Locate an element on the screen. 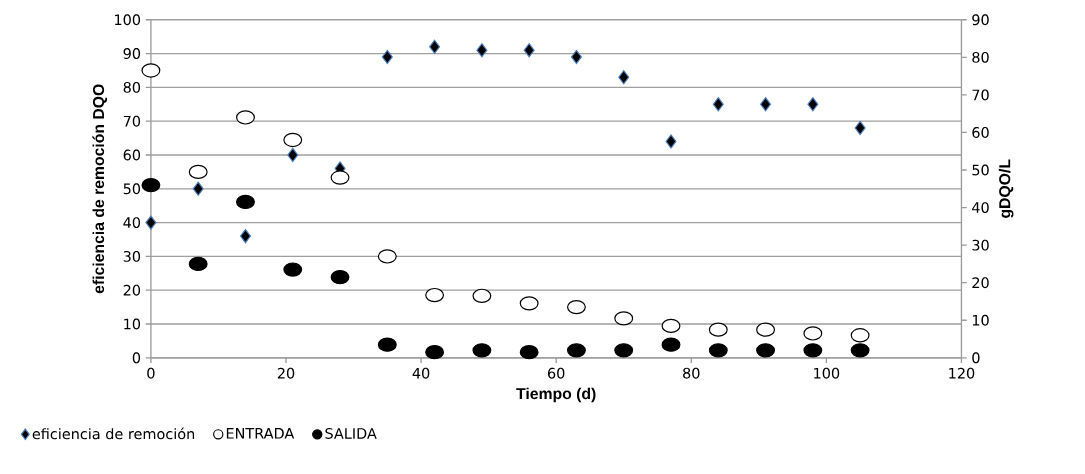 This screenshot has width=1085, height=474. x-tick-label: 40 is located at coordinates (421, 373).